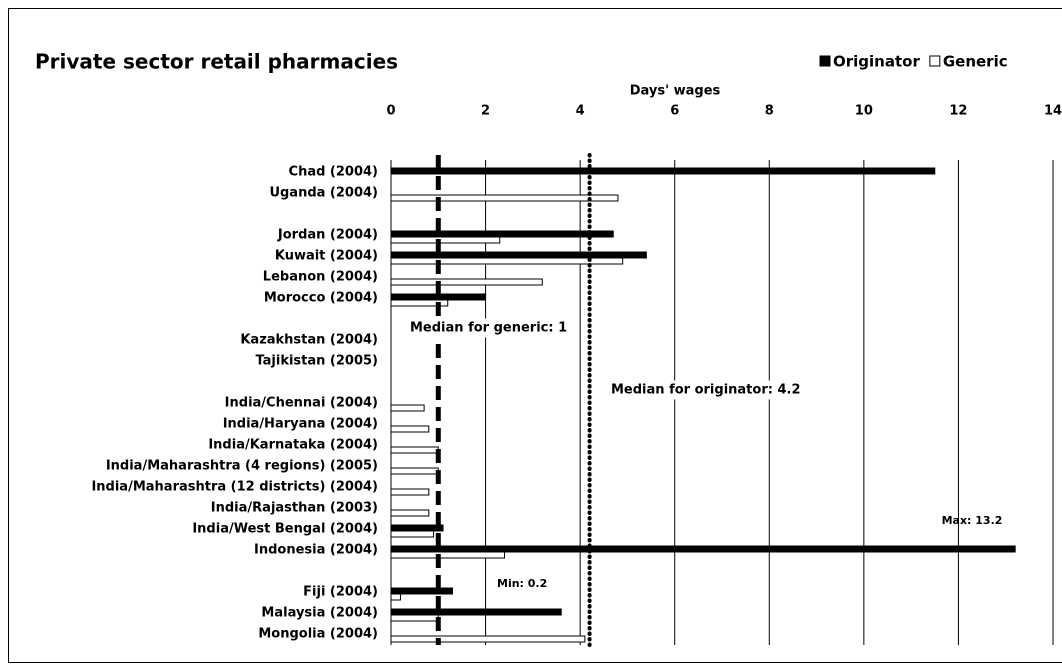 Image resolution: width=1062 pixels, height=671 pixels. What do you see at coordinates (674, 111) in the screenshot?
I see `x-tick-label: 6` at bounding box center [674, 111].